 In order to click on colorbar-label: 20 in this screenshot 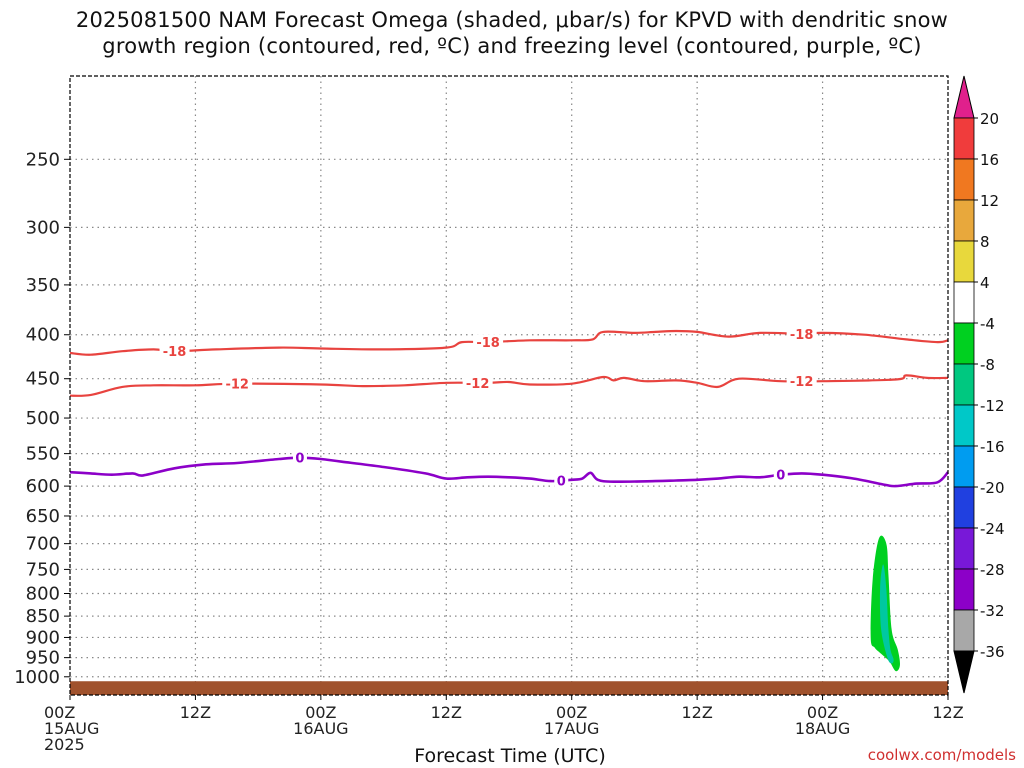, I will do `click(989, 119)`.